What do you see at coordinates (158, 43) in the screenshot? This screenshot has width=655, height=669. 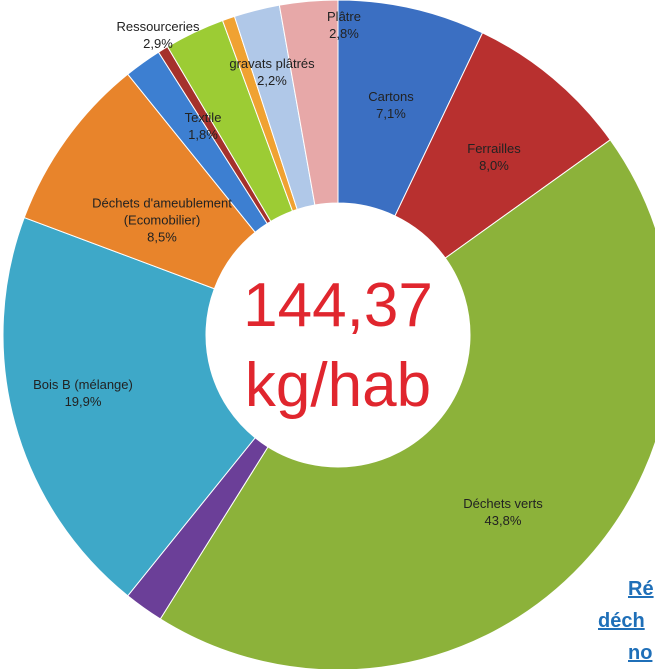 I see `segment-value: 2,9%` at bounding box center [158, 43].